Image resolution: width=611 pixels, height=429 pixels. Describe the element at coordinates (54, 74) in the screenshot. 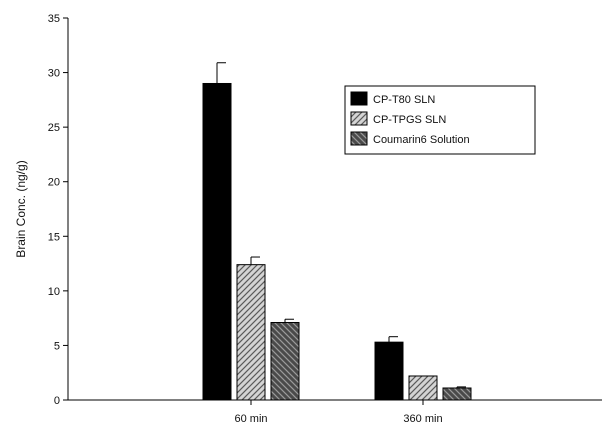

I see `y-tick-label: 30` at that location.